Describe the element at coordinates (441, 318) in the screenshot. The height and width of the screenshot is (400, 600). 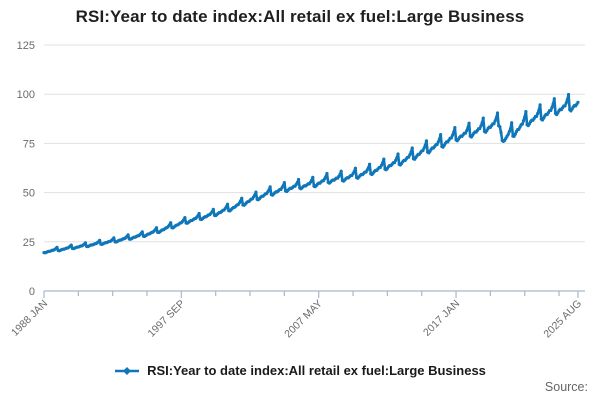
I see `x-tick-label: 2017 JAN` at that location.